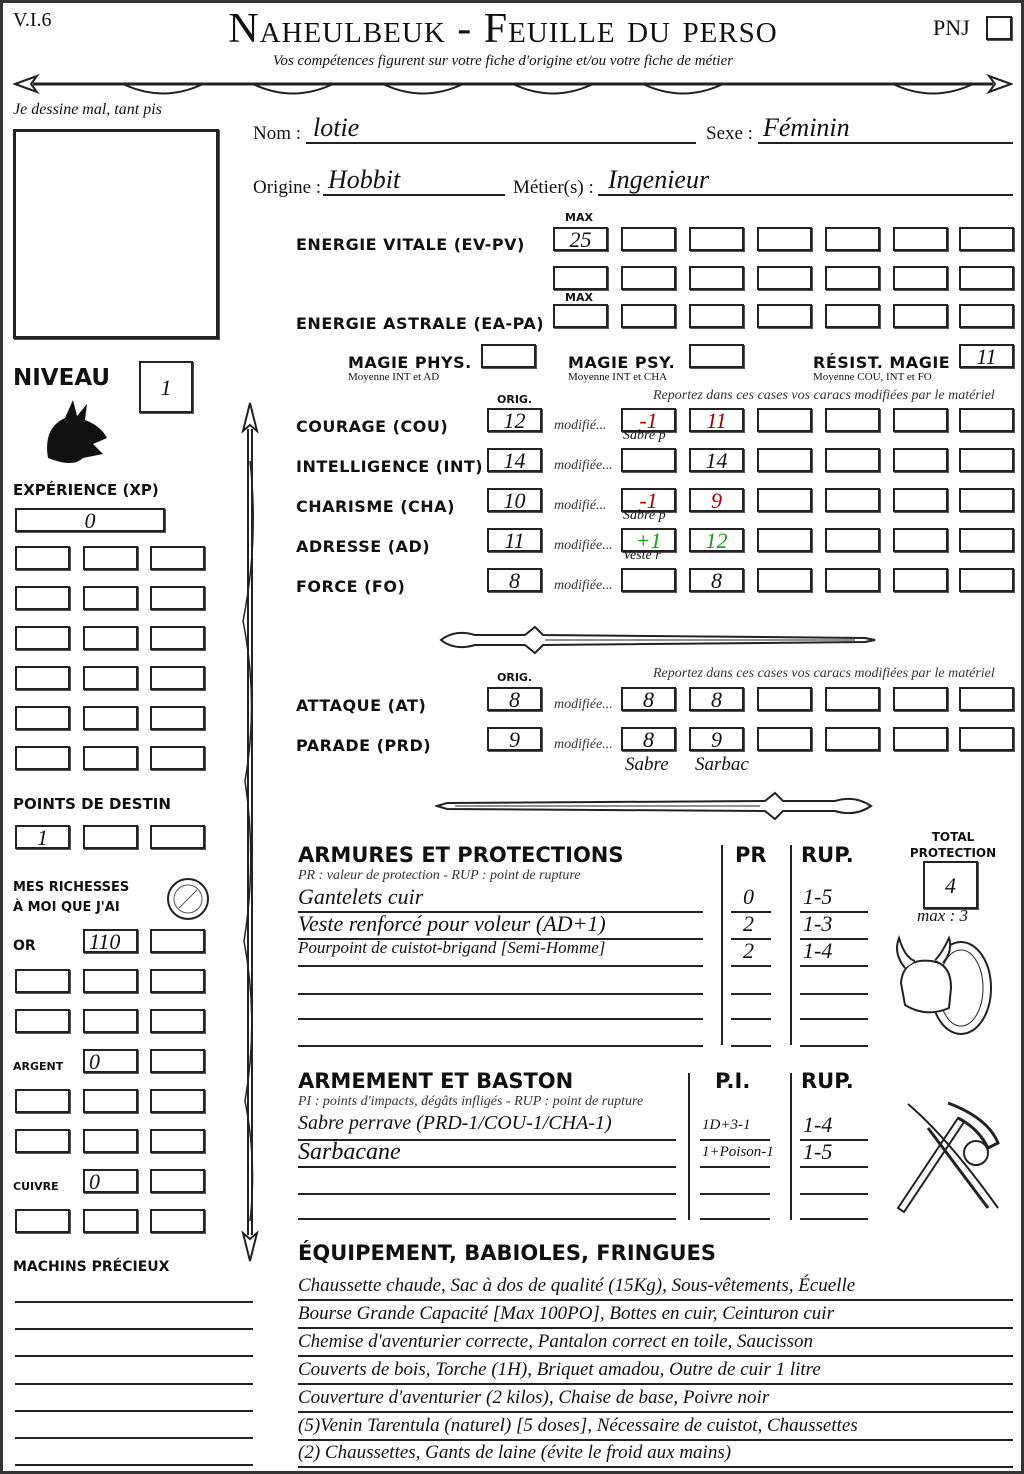 The image size is (1024, 1474). I want to click on nom-field: lotie, so click(336, 127).